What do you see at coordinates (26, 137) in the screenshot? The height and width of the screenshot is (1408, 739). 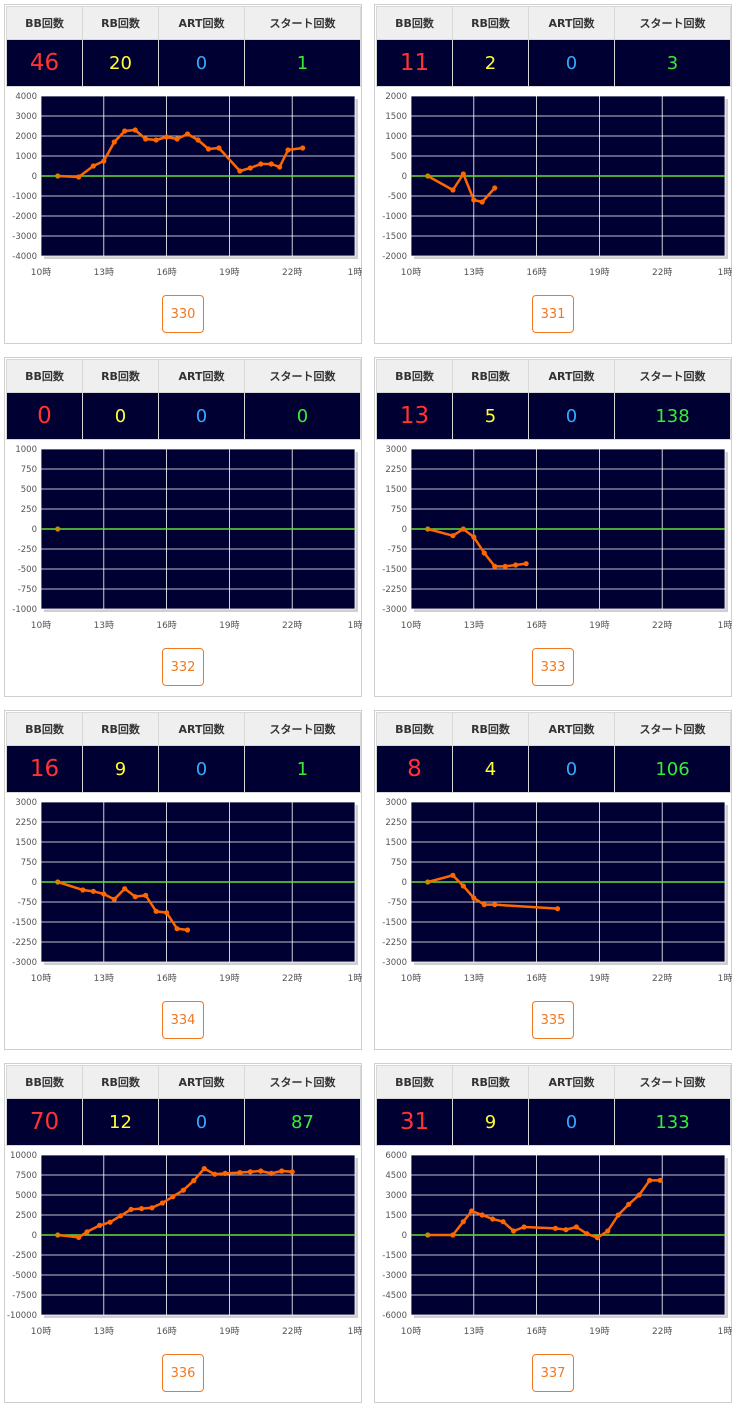 I see `y-tick-label: 2000` at bounding box center [26, 137].